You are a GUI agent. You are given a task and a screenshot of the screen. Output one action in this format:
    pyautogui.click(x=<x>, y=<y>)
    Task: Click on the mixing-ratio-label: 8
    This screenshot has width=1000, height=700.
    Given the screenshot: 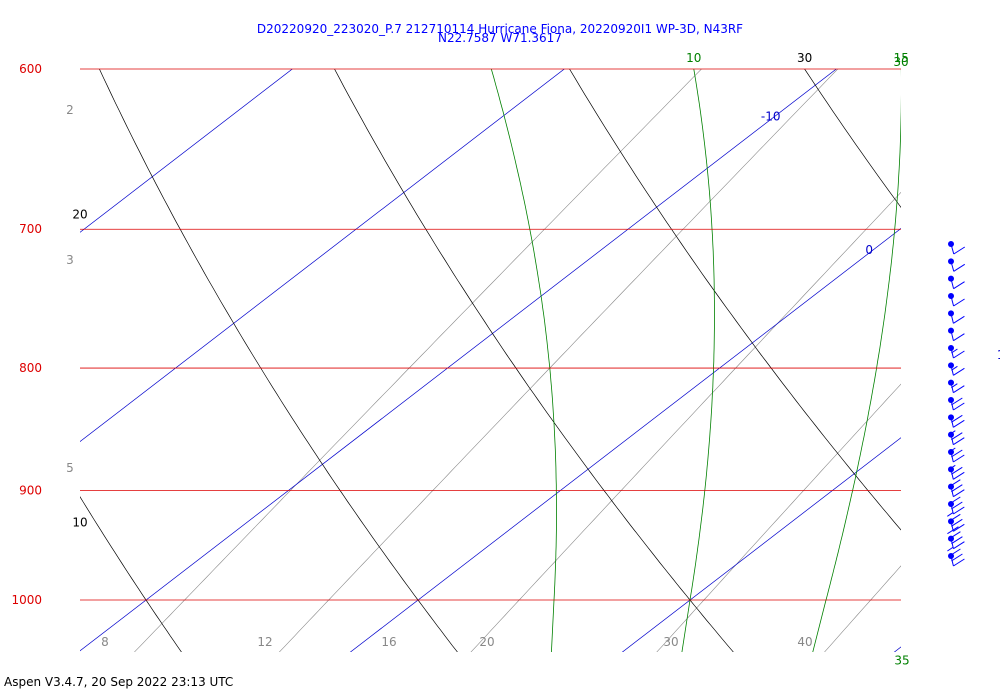 What is the action you would take?
    pyautogui.click(x=105, y=642)
    